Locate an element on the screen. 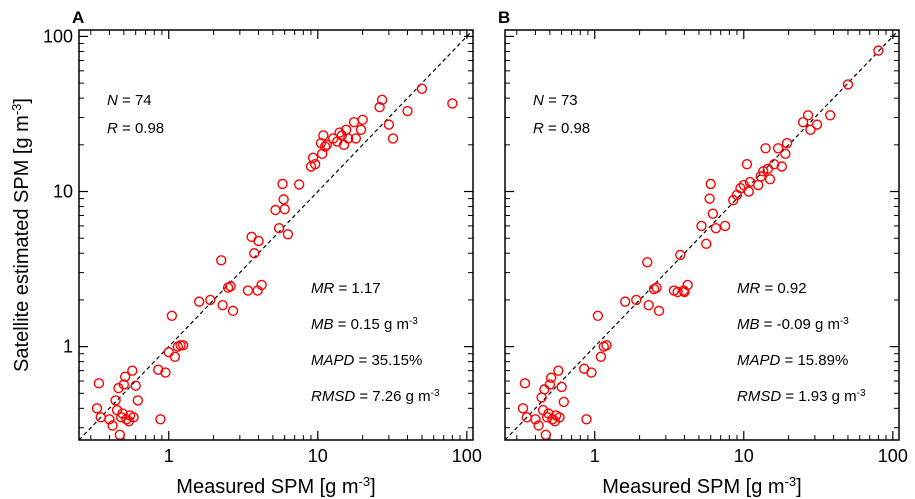 This screenshot has height=499, width=915. stat-mr: MR = 1.17 is located at coordinates (346, 288).